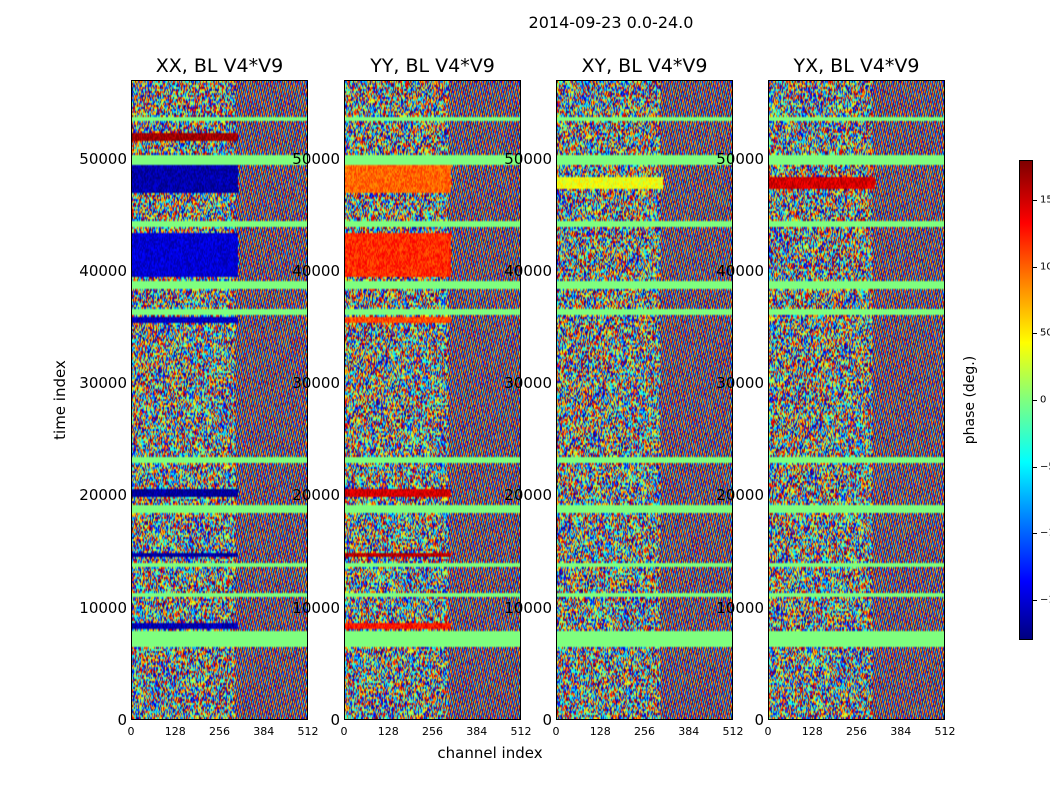 The image size is (1050, 800). Describe the element at coordinates (1043, 400) in the screenshot. I see `colorbar-tick-label: 0` at that location.